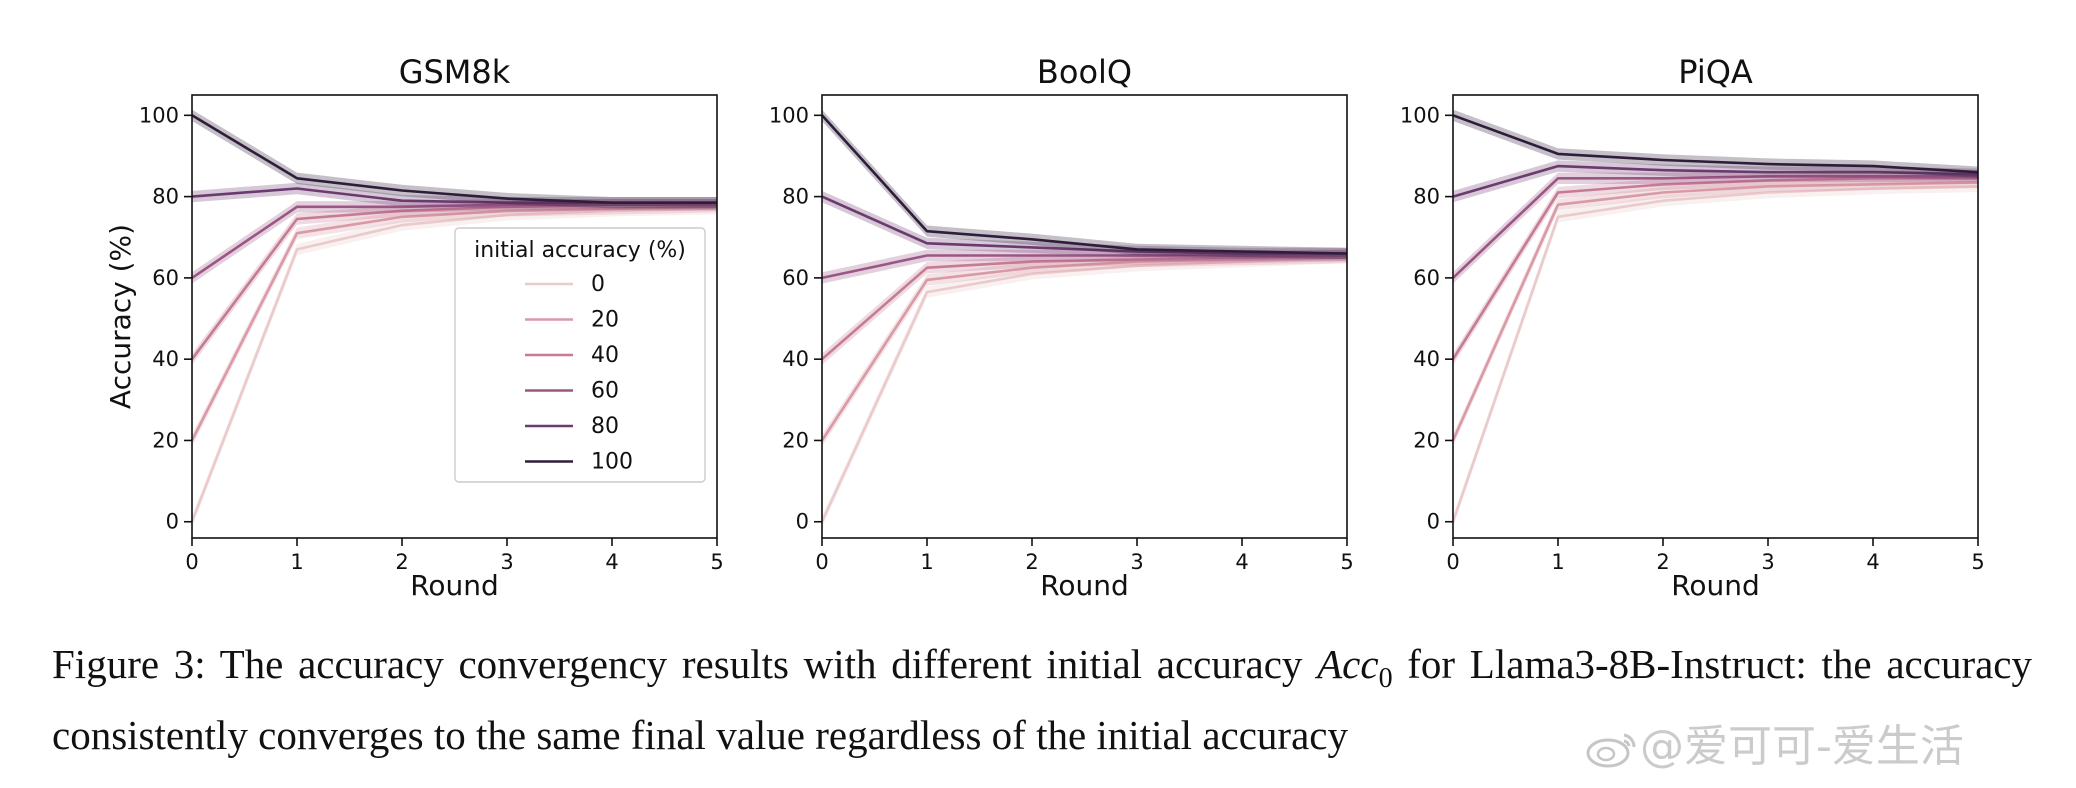 The image size is (2076, 788). I want to click on legend-label-60: 60, so click(605, 391).